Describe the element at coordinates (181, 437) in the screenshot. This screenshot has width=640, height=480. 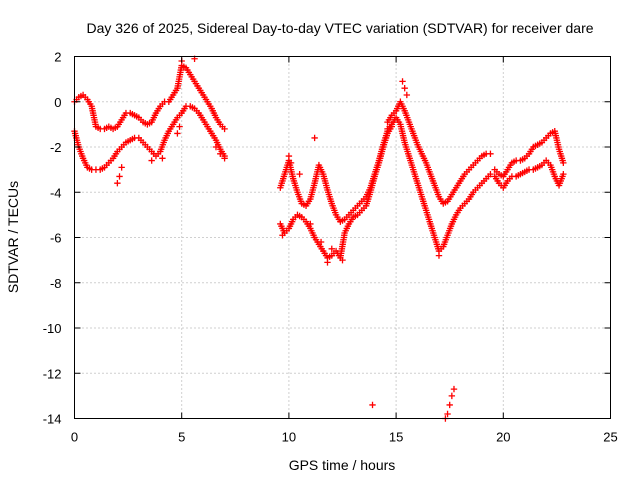
I see `x-tick-label: 5` at that location.